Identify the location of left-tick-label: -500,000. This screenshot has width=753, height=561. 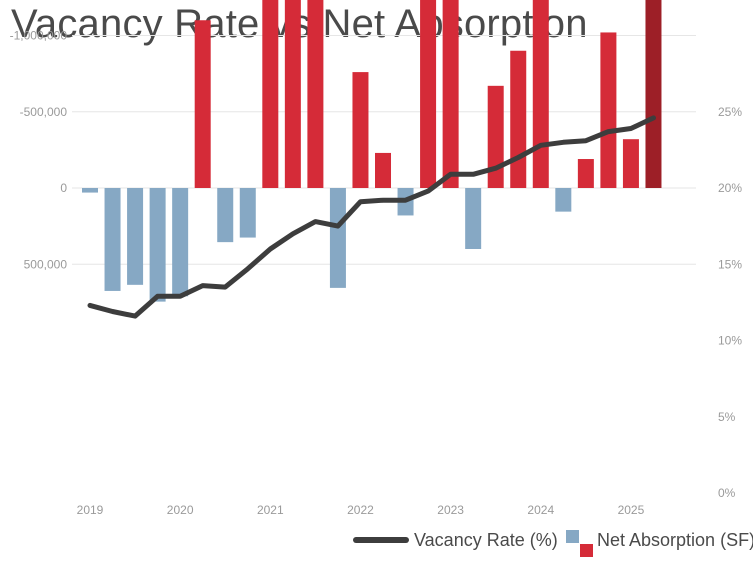
(44, 112).